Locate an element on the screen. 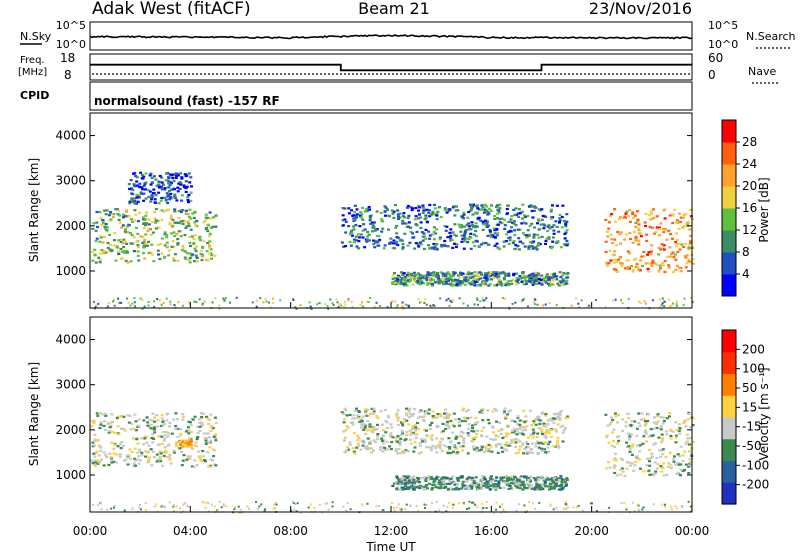 Image resolution: width=800 pixels, height=554 pixels. y-tick-label: 3000 is located at coordinates (70, 181).